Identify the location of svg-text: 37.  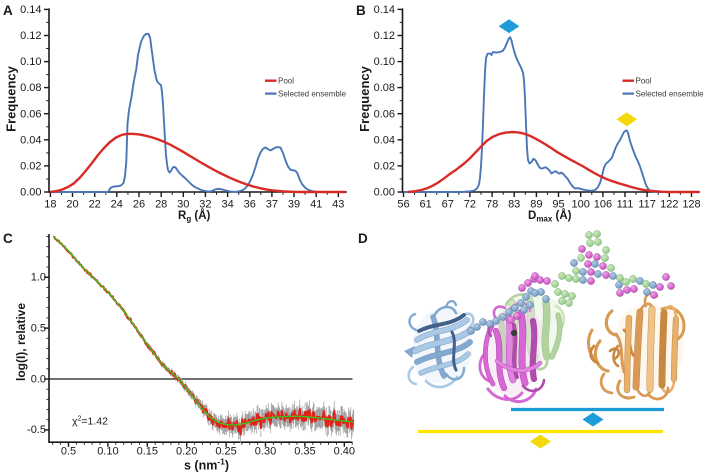
(272, 205).